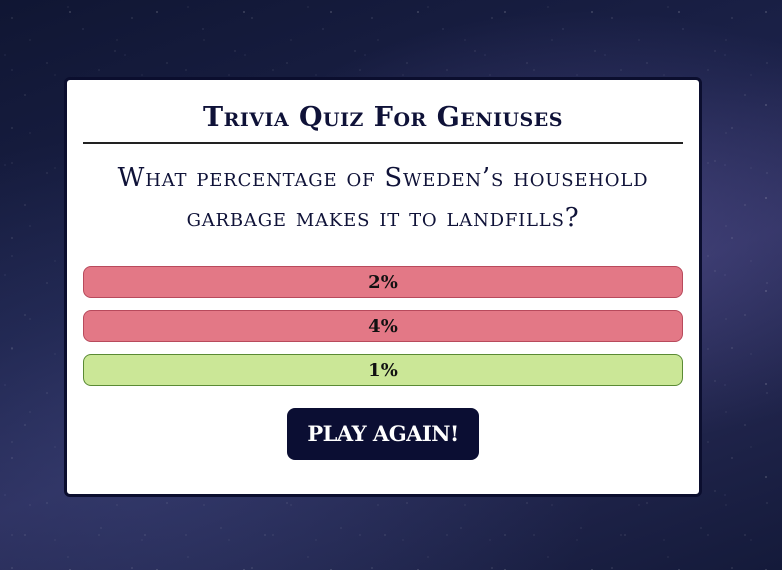 This screenshot has height=570, width=782. I want to click on answer-option-wrong: 4%, so click(383, 326).